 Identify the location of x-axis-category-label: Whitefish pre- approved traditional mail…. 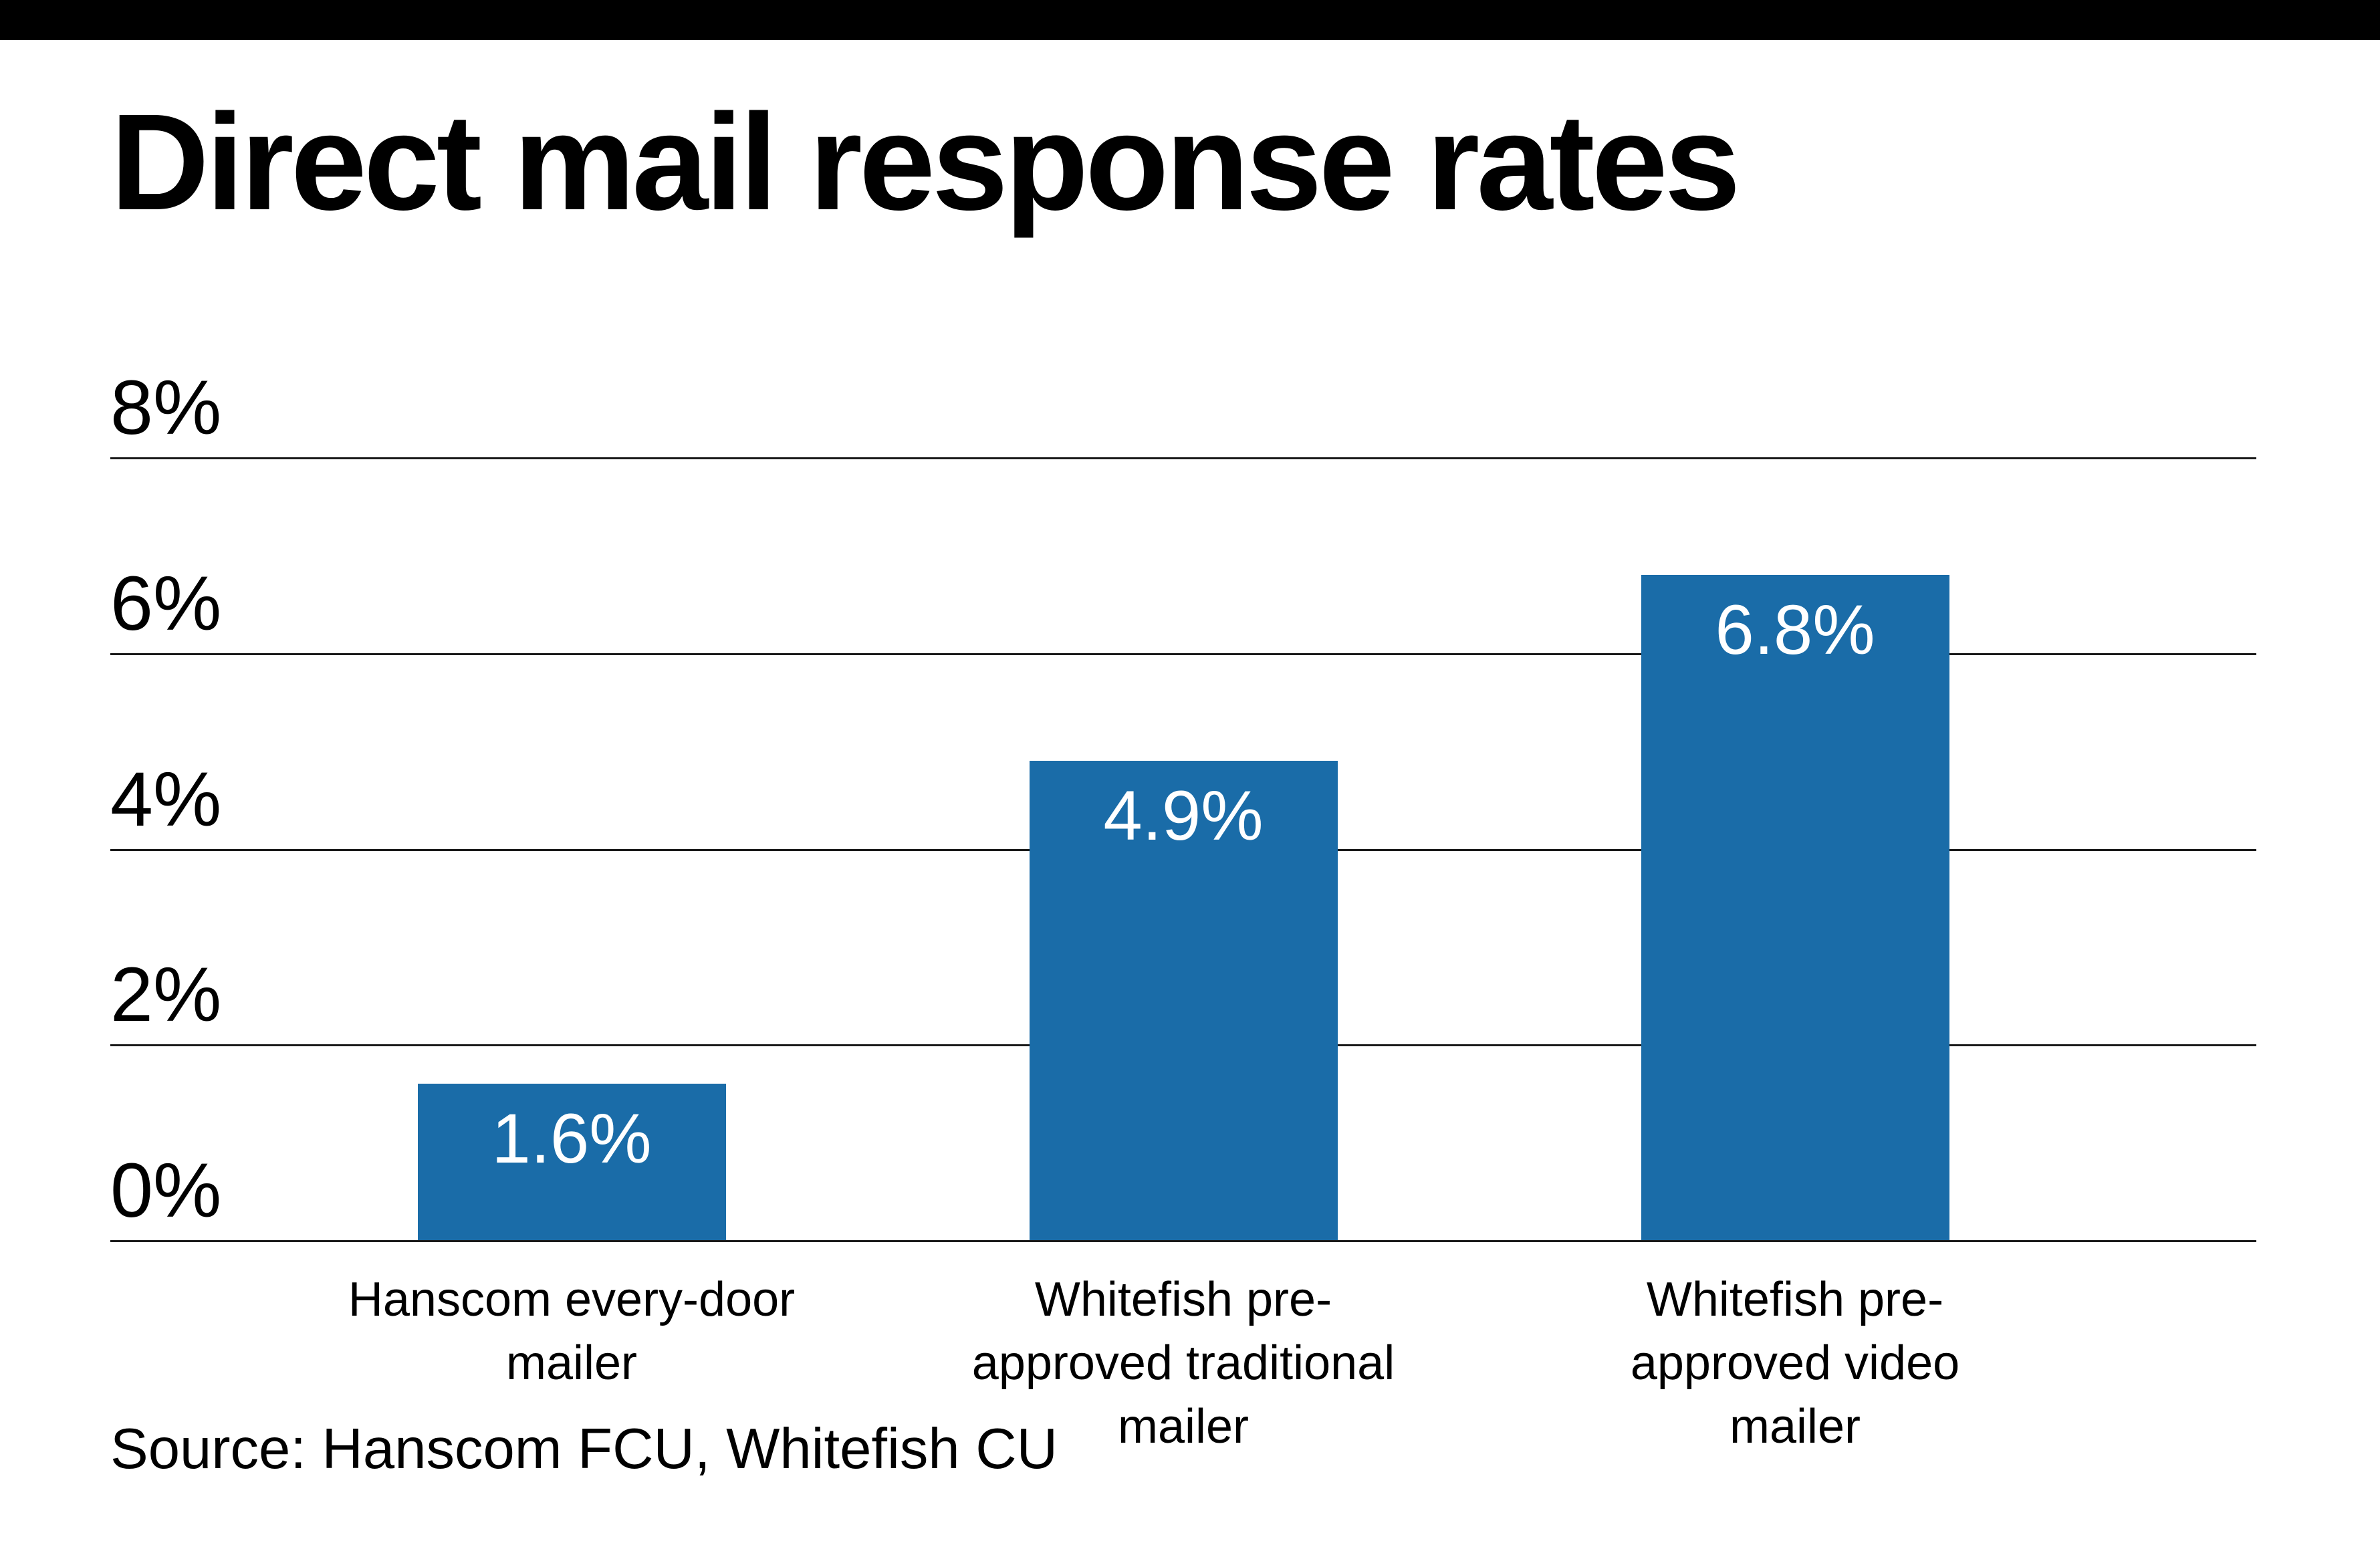
(1183, 1363).